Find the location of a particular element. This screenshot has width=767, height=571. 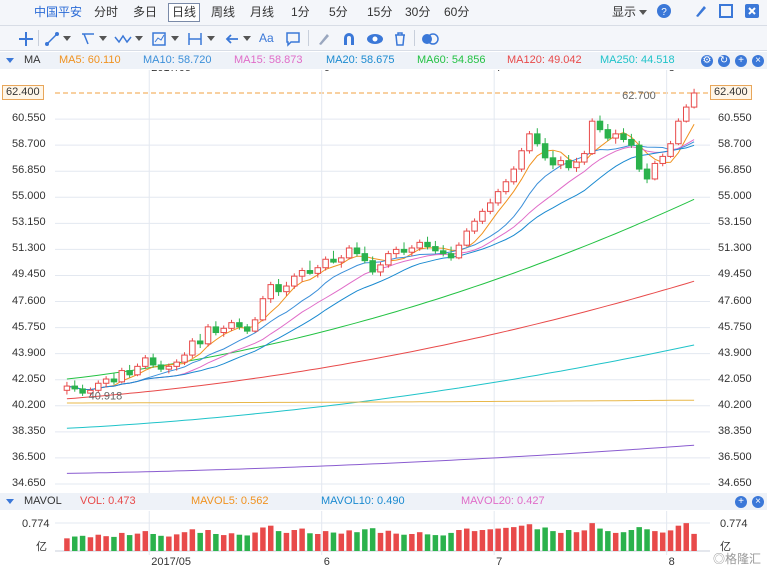

tab-zhouxian: 周线 is located at coordinates (223, 12).